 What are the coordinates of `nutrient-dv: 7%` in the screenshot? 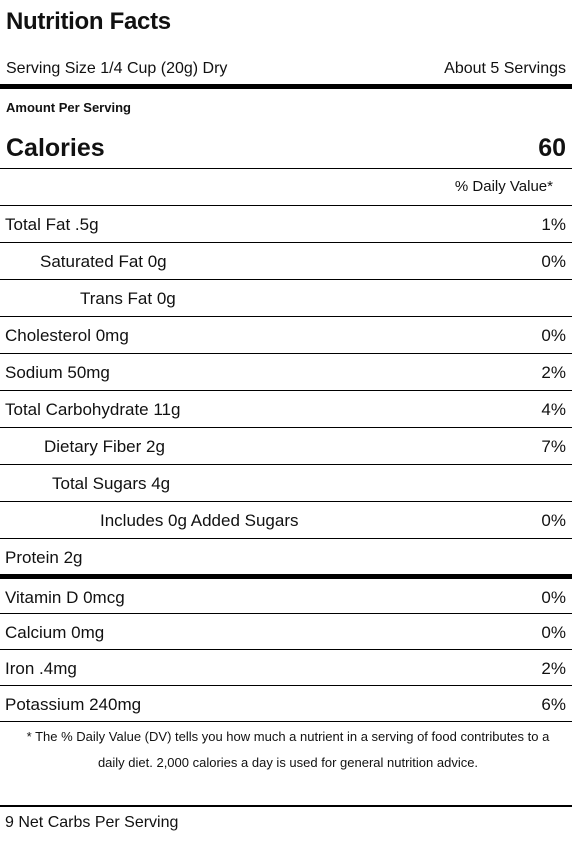 It's located at (553, 446).